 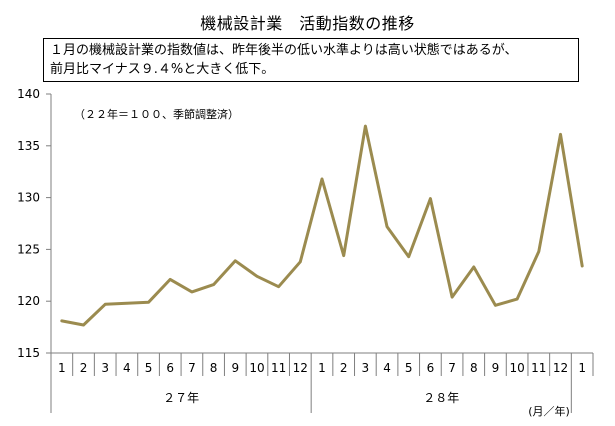 What do you see at coordinates (162, 69) in the screenshot?
I see `summary-note-line-2: 前月比マイナス９.４%と大きく低下。` at bounding box center [162, 69].